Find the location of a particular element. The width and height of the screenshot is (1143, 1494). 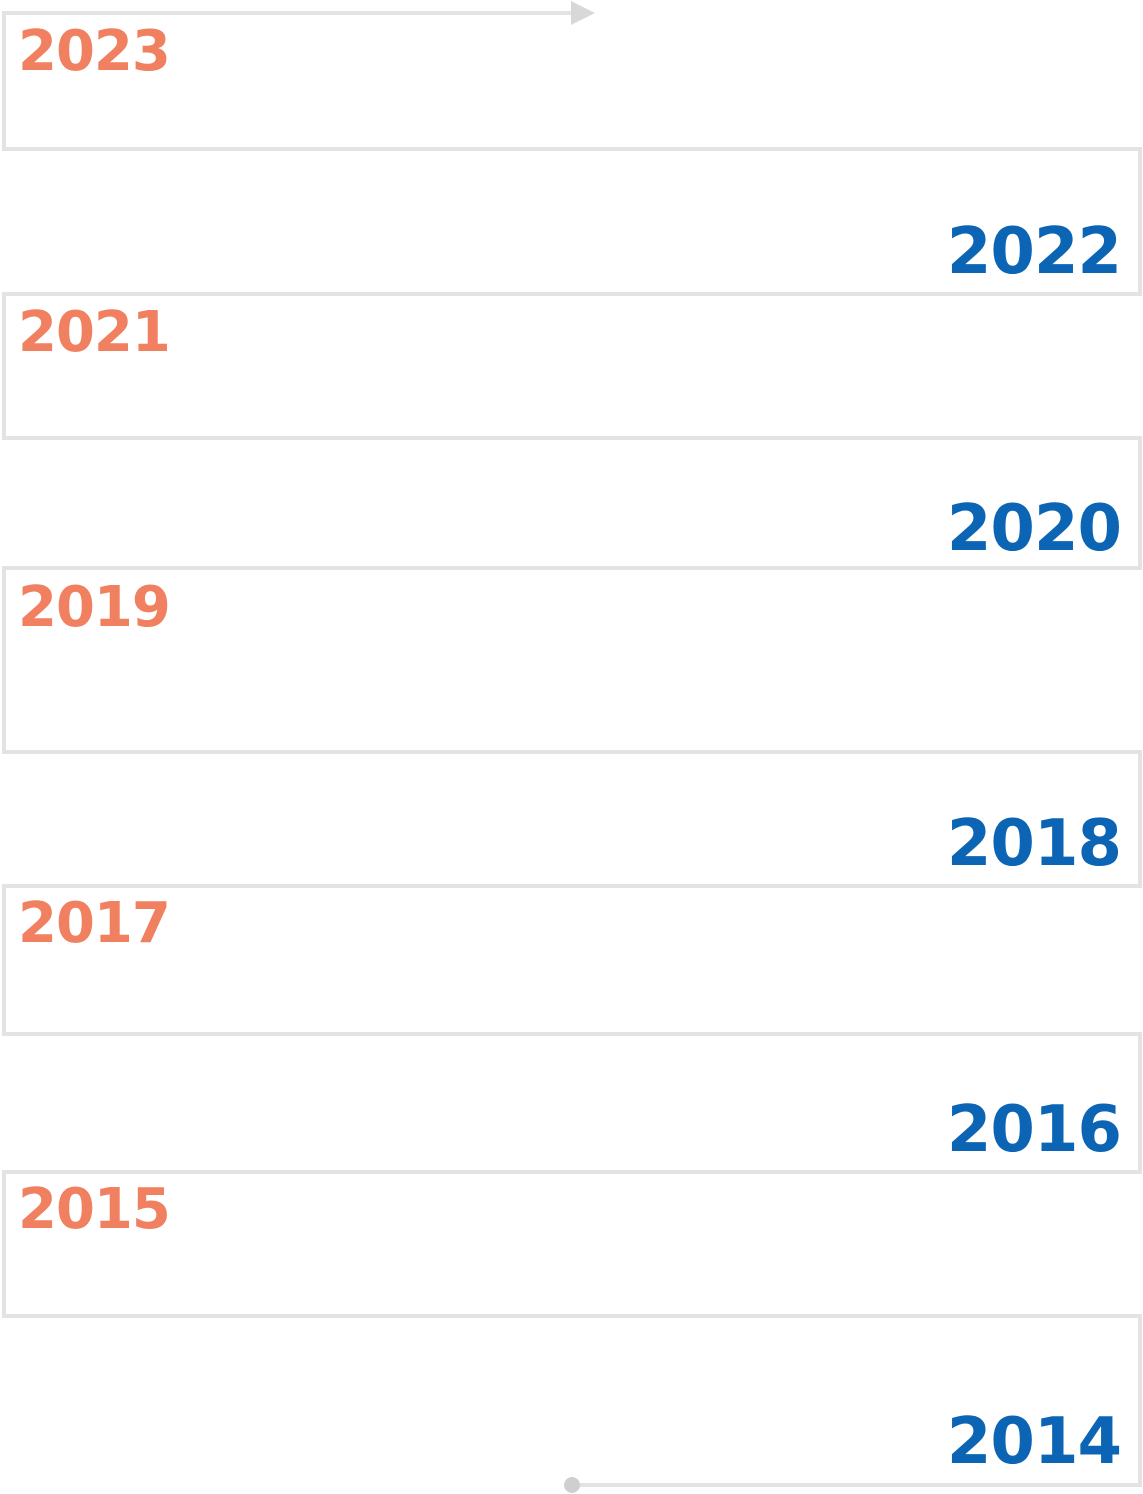

year-label-2020: 2020 is located at coordinates (1034, 529).